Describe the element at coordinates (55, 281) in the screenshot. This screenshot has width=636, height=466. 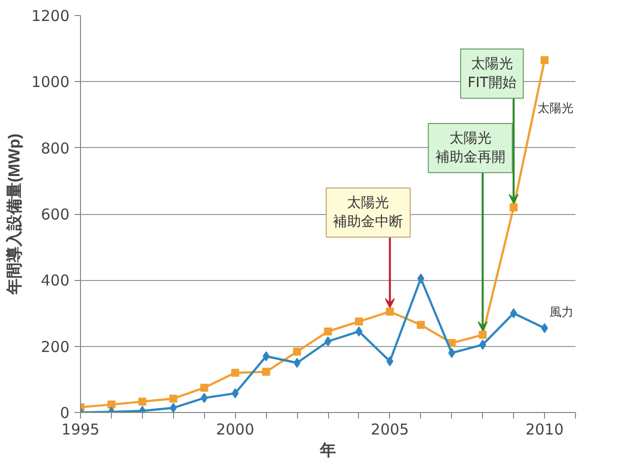
I see `y-tick-label: 400` at that location.